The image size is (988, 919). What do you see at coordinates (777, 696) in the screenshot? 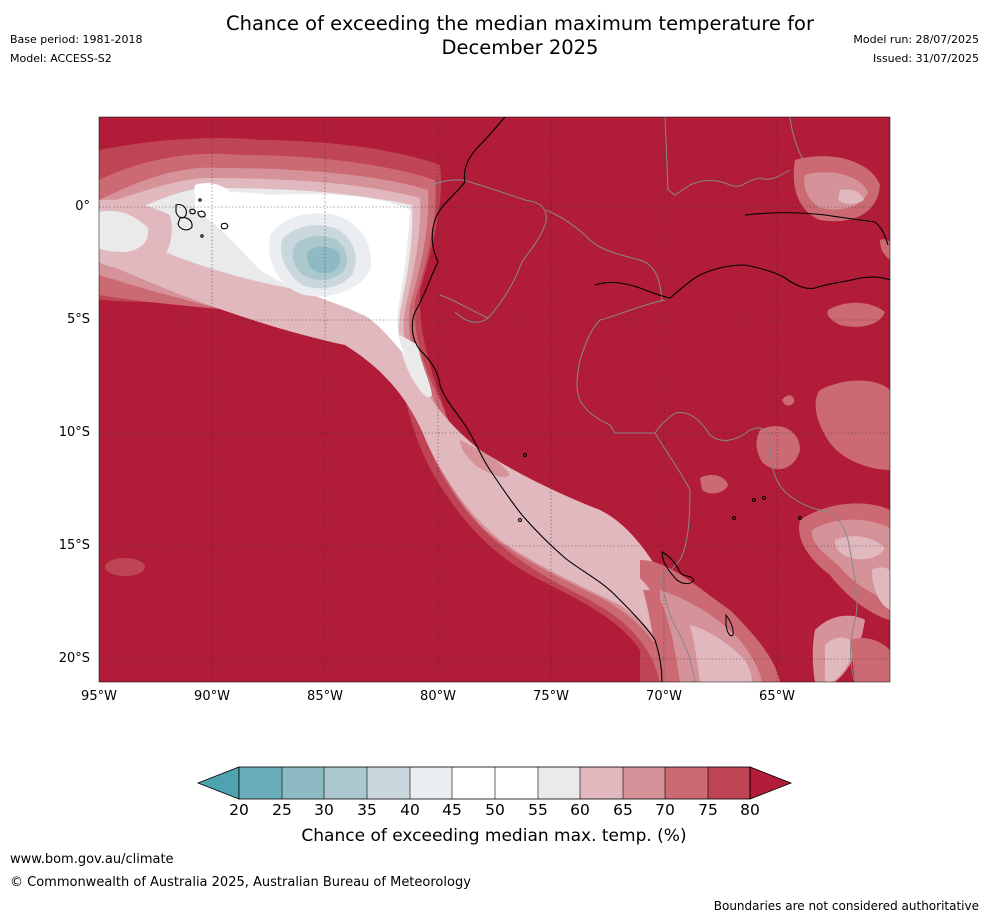
I see `lon-tick-65w: 65°W` at bounding box center [777, 696].